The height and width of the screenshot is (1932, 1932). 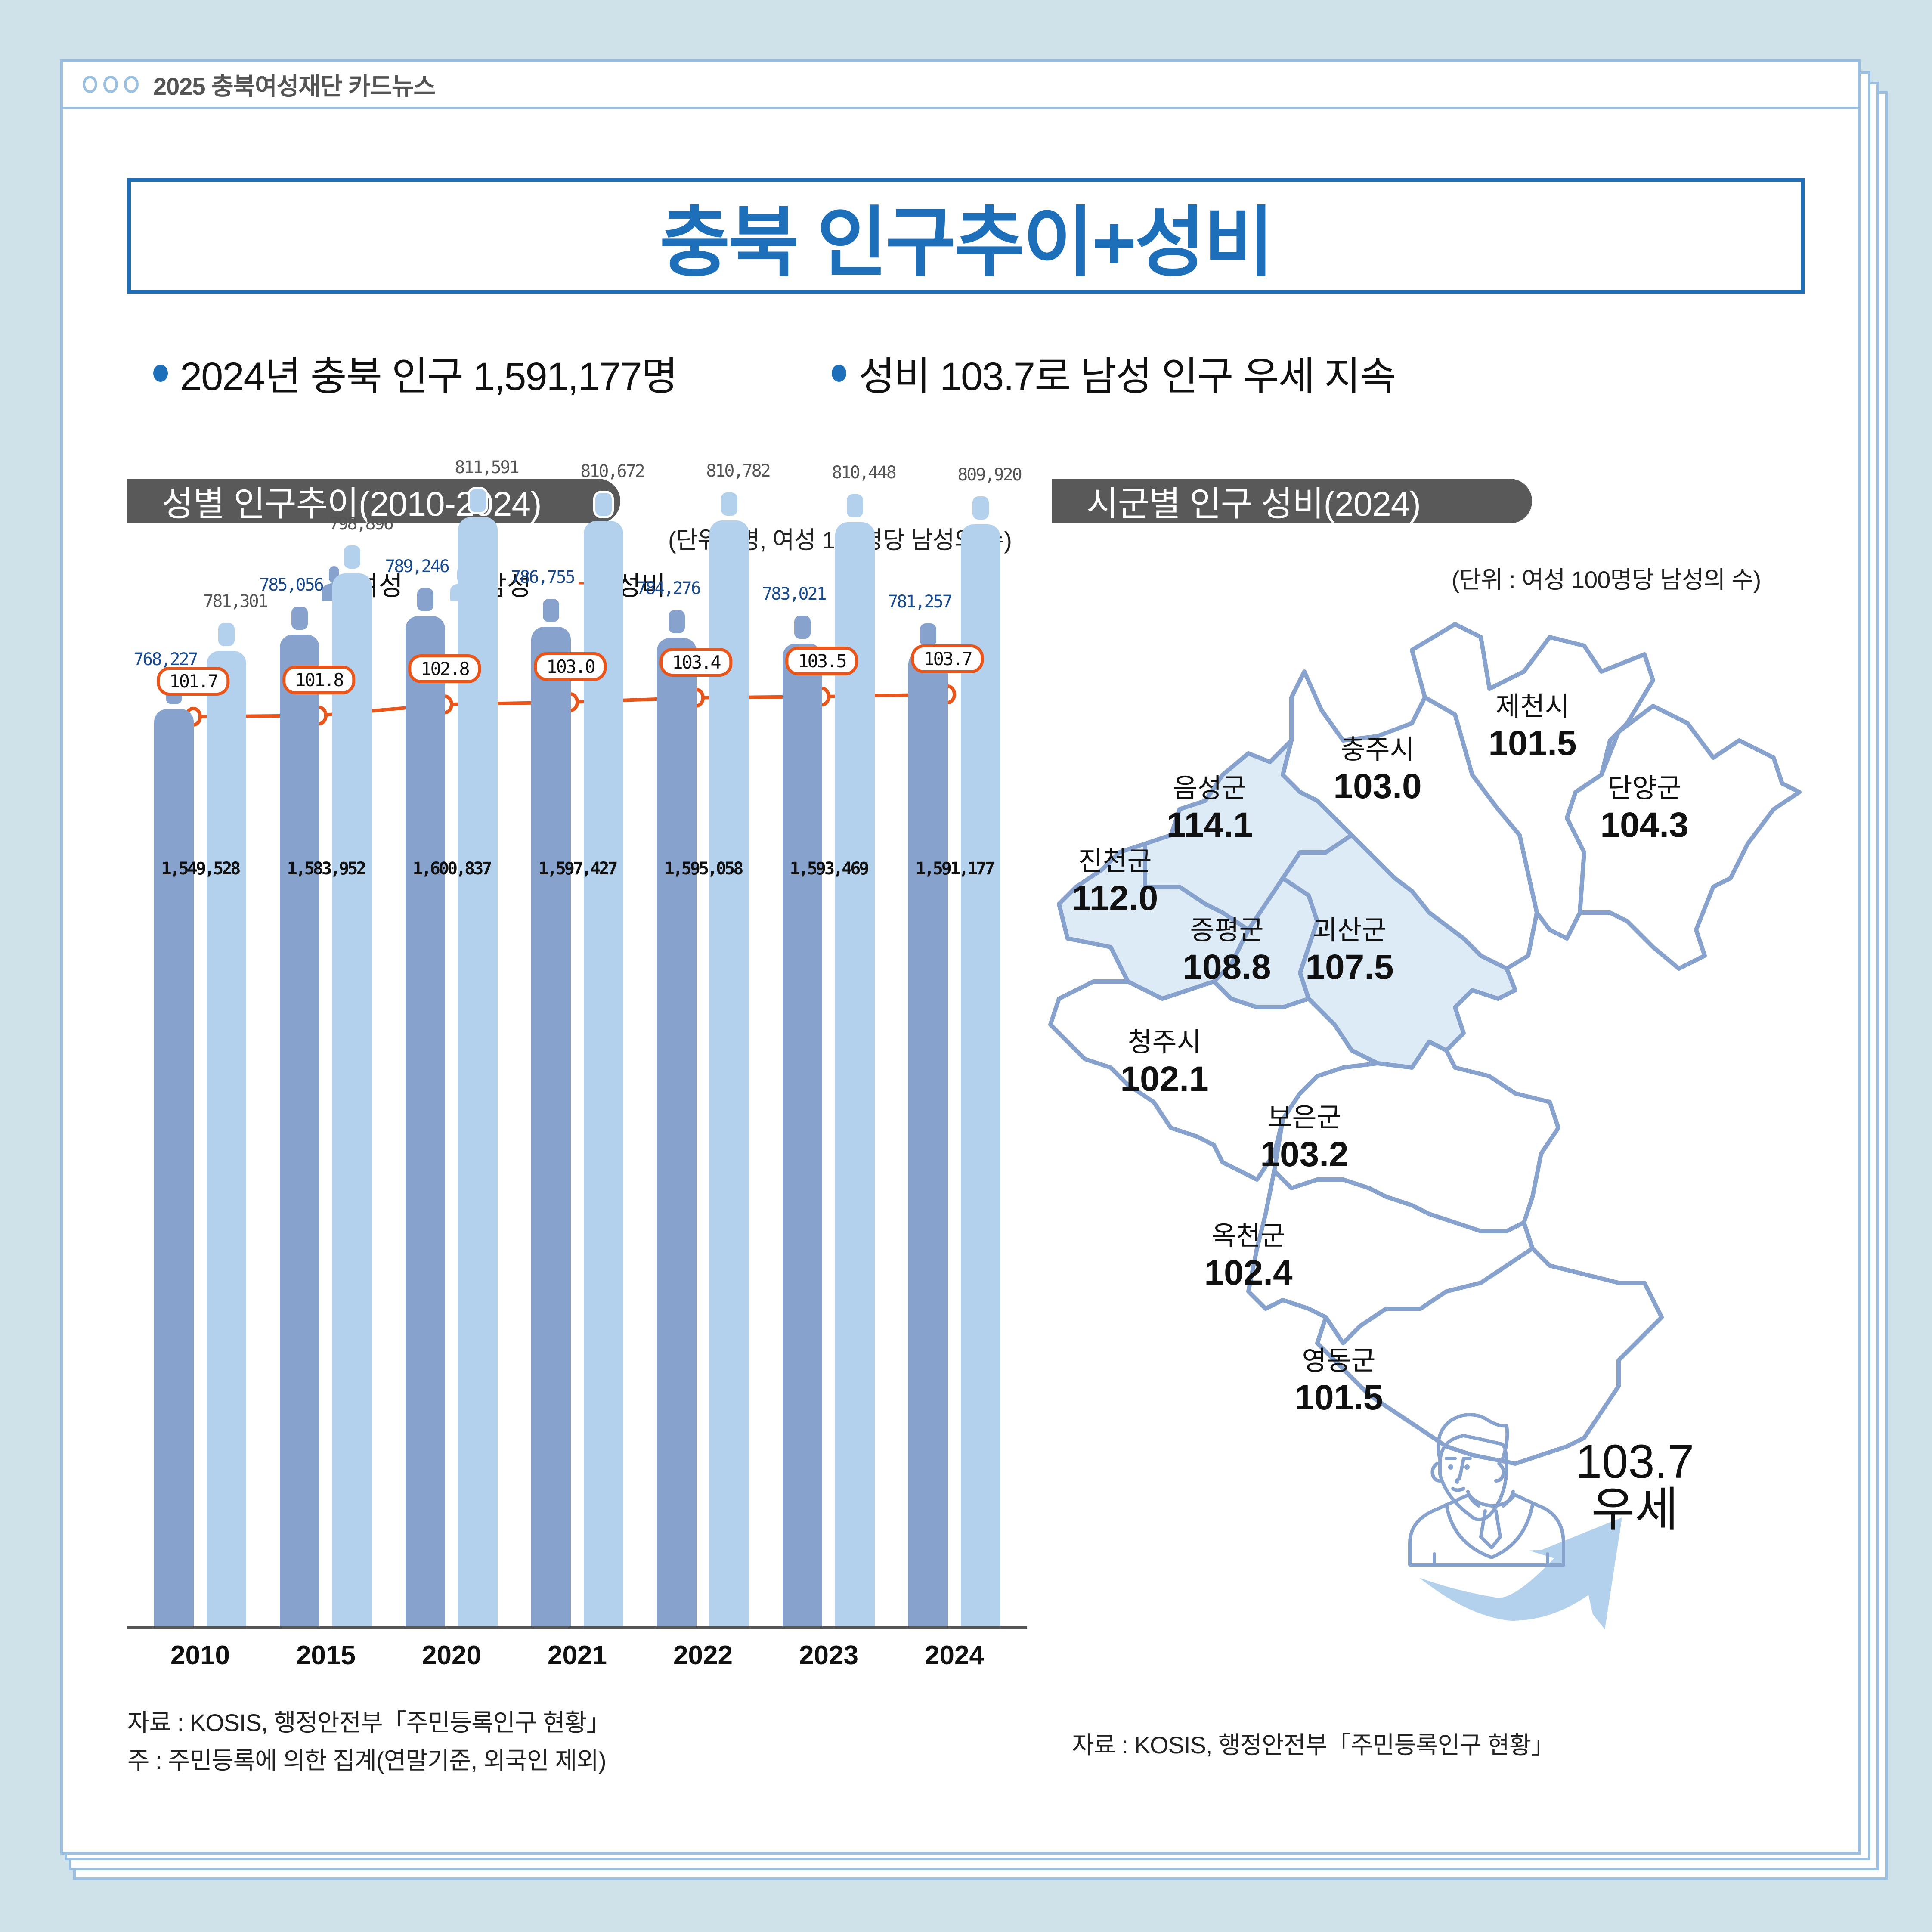 I want to click on male-value-label: 809,920, so click(x=989, y=475).